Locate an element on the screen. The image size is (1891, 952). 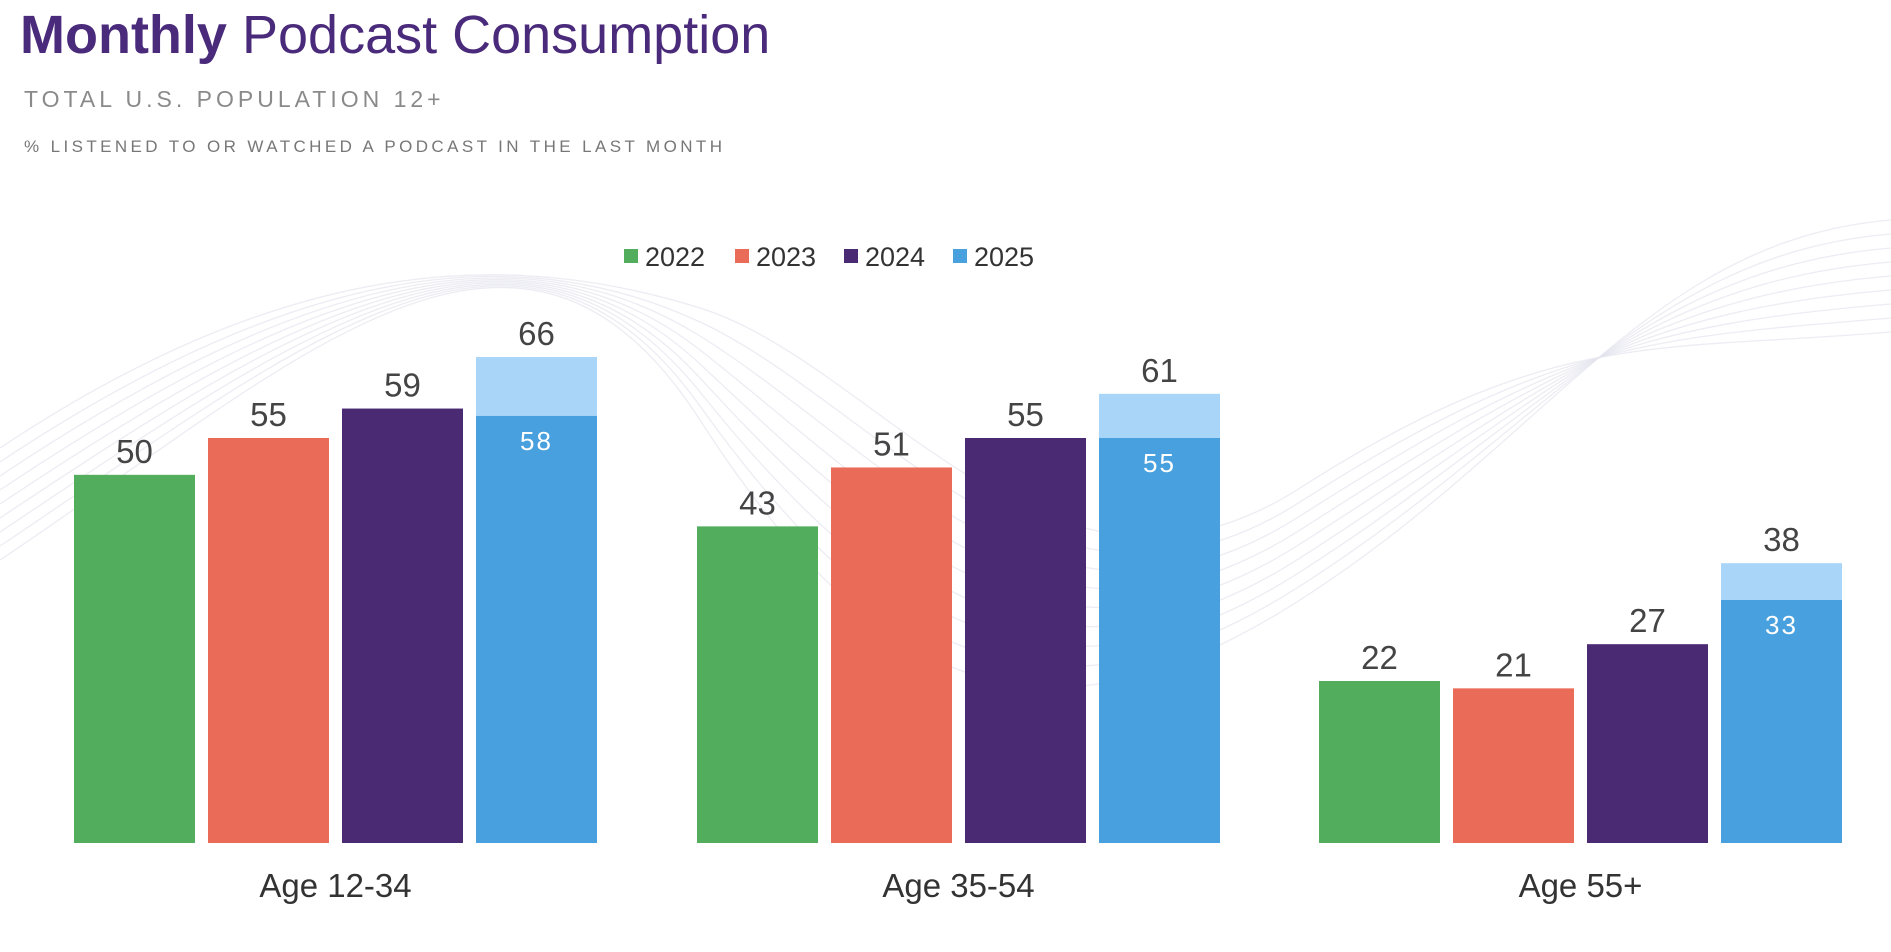
legend-label-2023: 2023 is located at coordinates (786, 257).